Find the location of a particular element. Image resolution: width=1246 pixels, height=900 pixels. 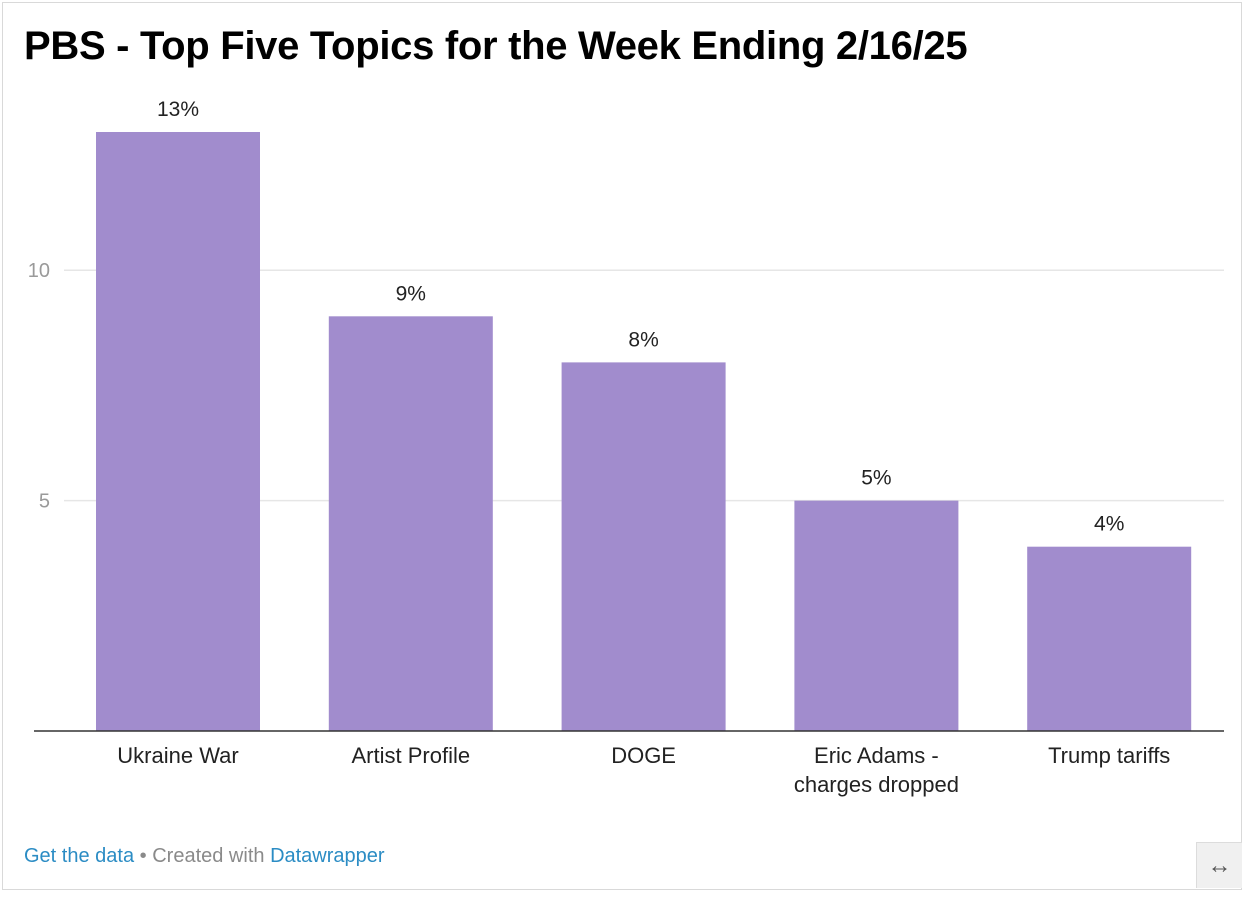

y-tick-label: 5 is located at coordinates (44, 502).